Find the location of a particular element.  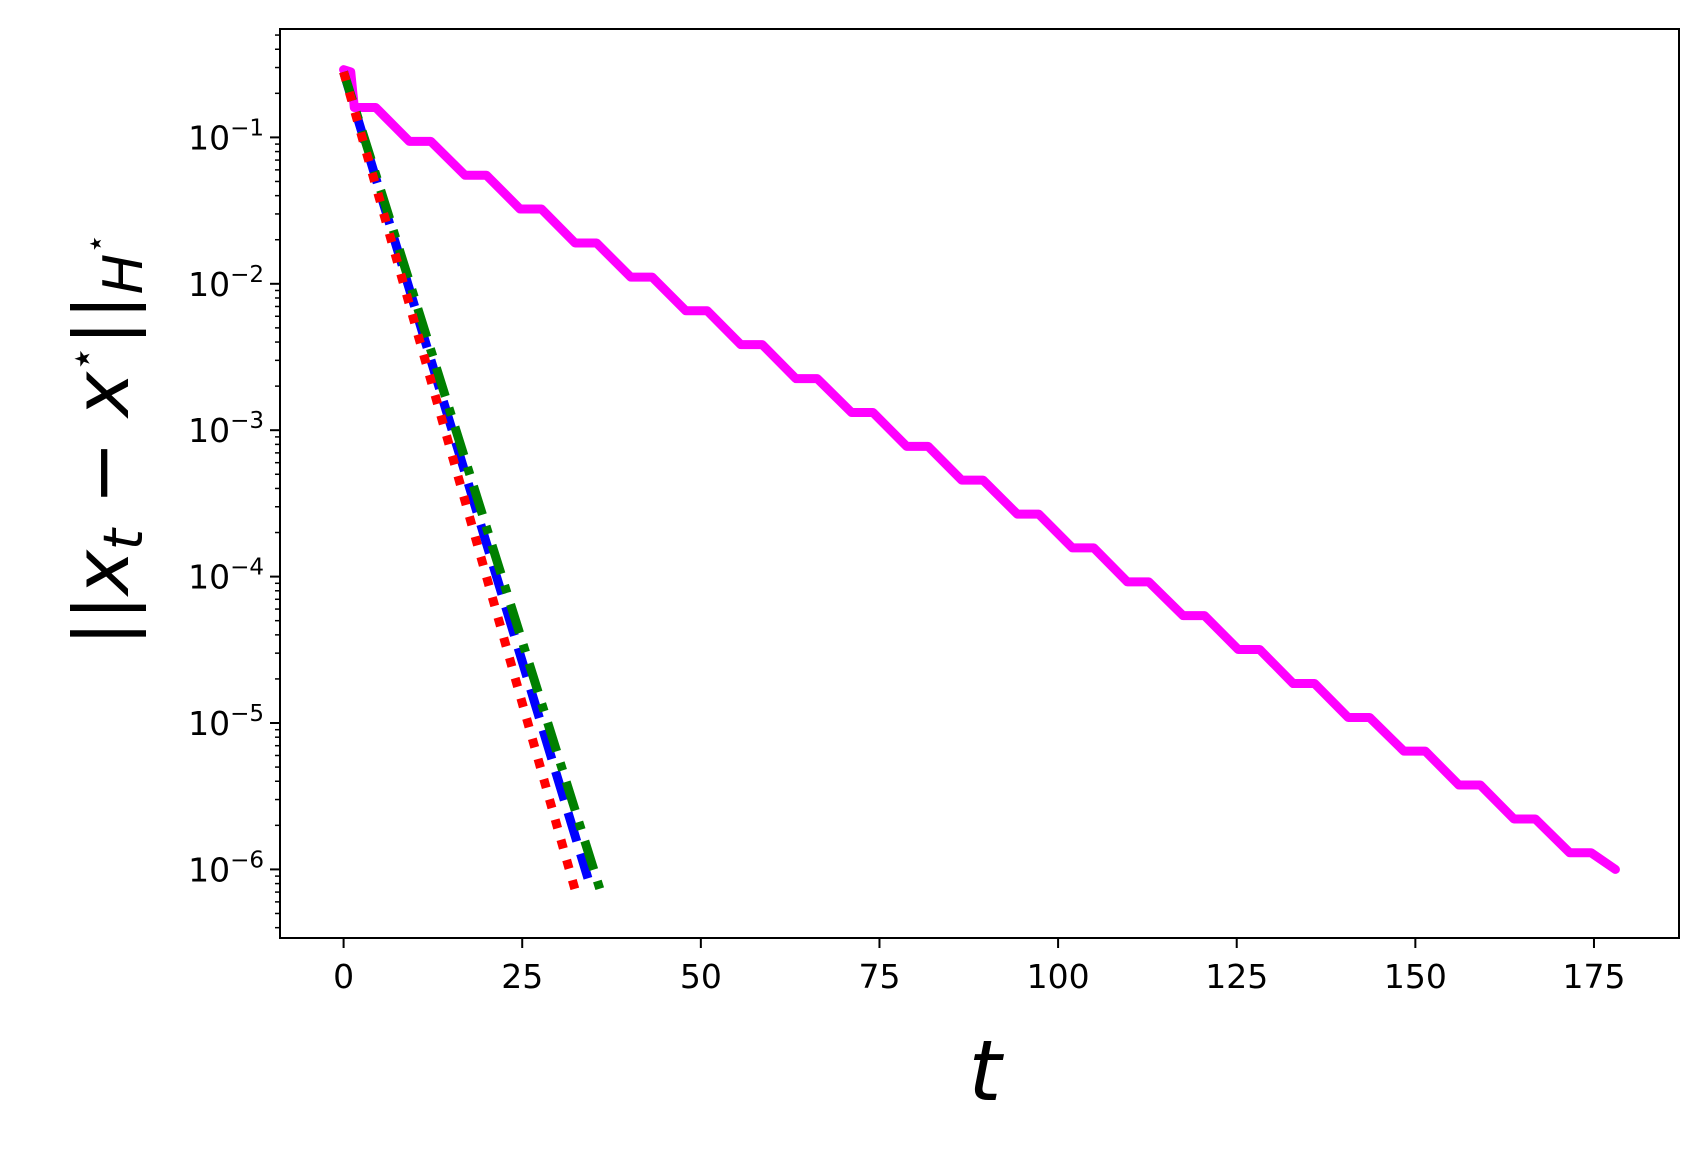

y-label-part: − is located at coordinates (101, 473).